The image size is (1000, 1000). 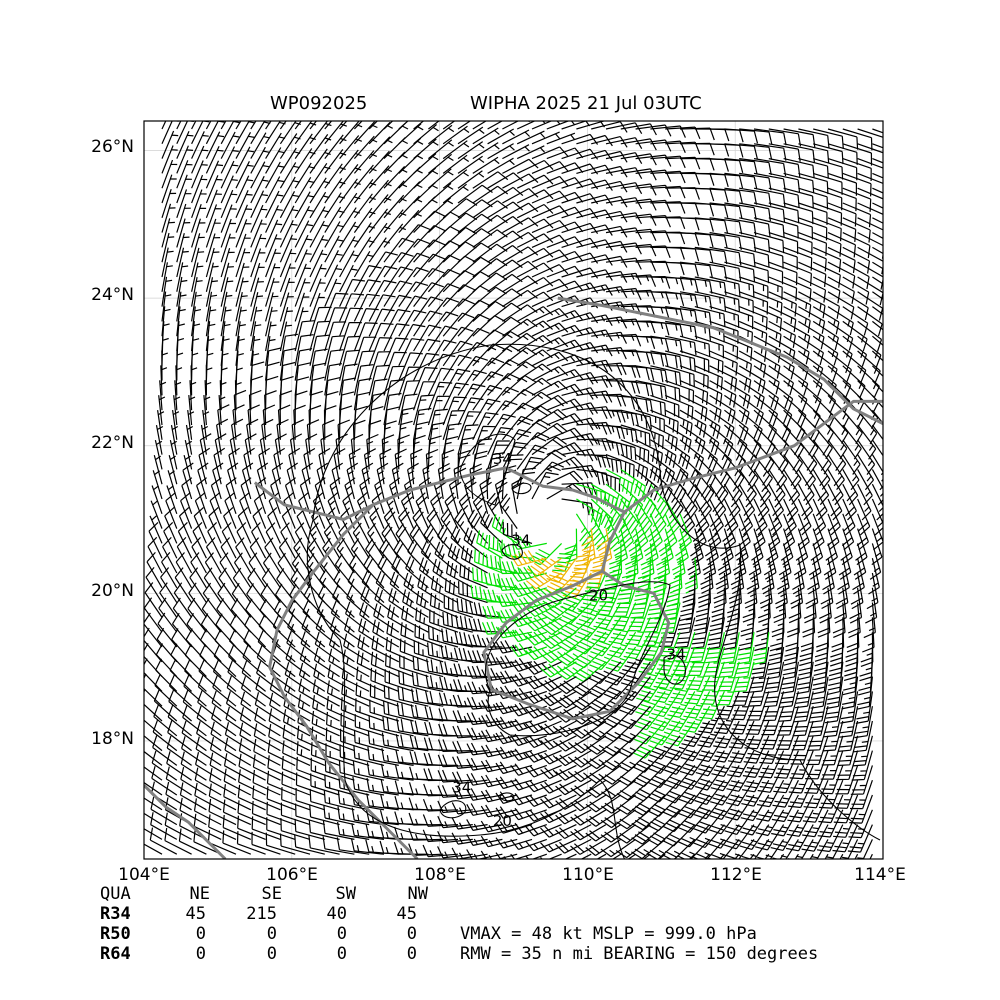 What do you see at coordinates (185, 821) in the screenshot?
I see `coast-line` at bounding box center [185, 821].